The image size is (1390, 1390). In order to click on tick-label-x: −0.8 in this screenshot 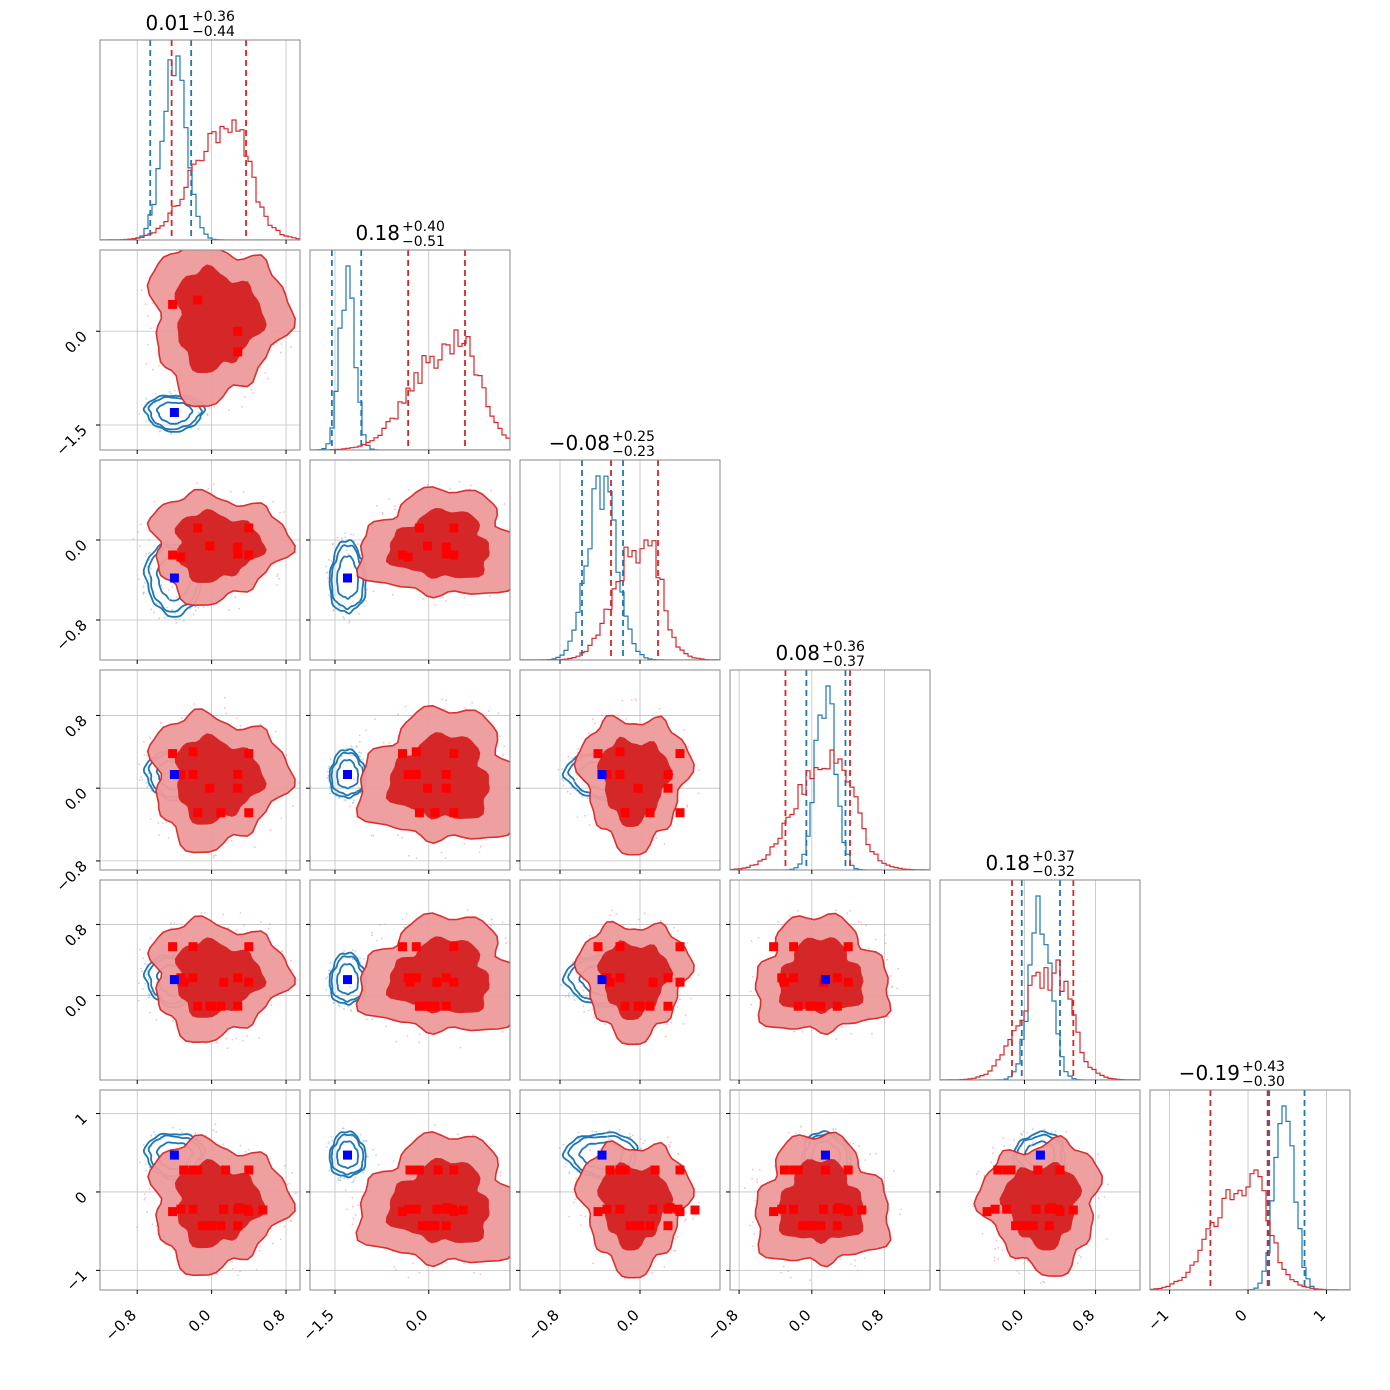, I will do `click(543, 1325)`.